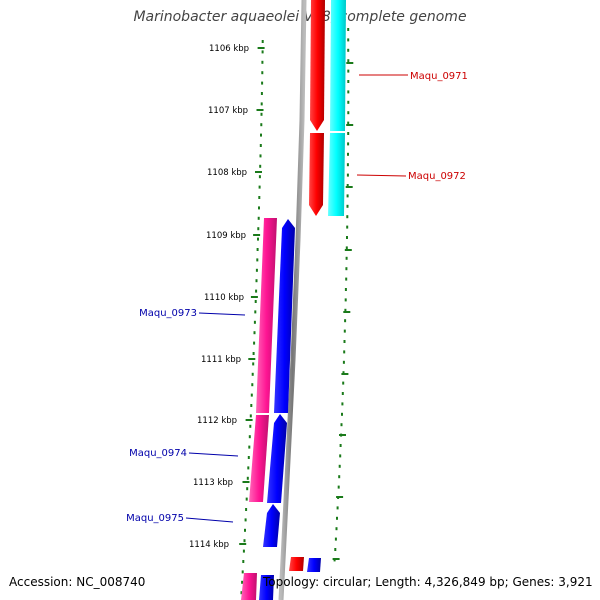 The image size is (600, 600). I want to click on gene-maqu-0971-cds, so click(317, 65).